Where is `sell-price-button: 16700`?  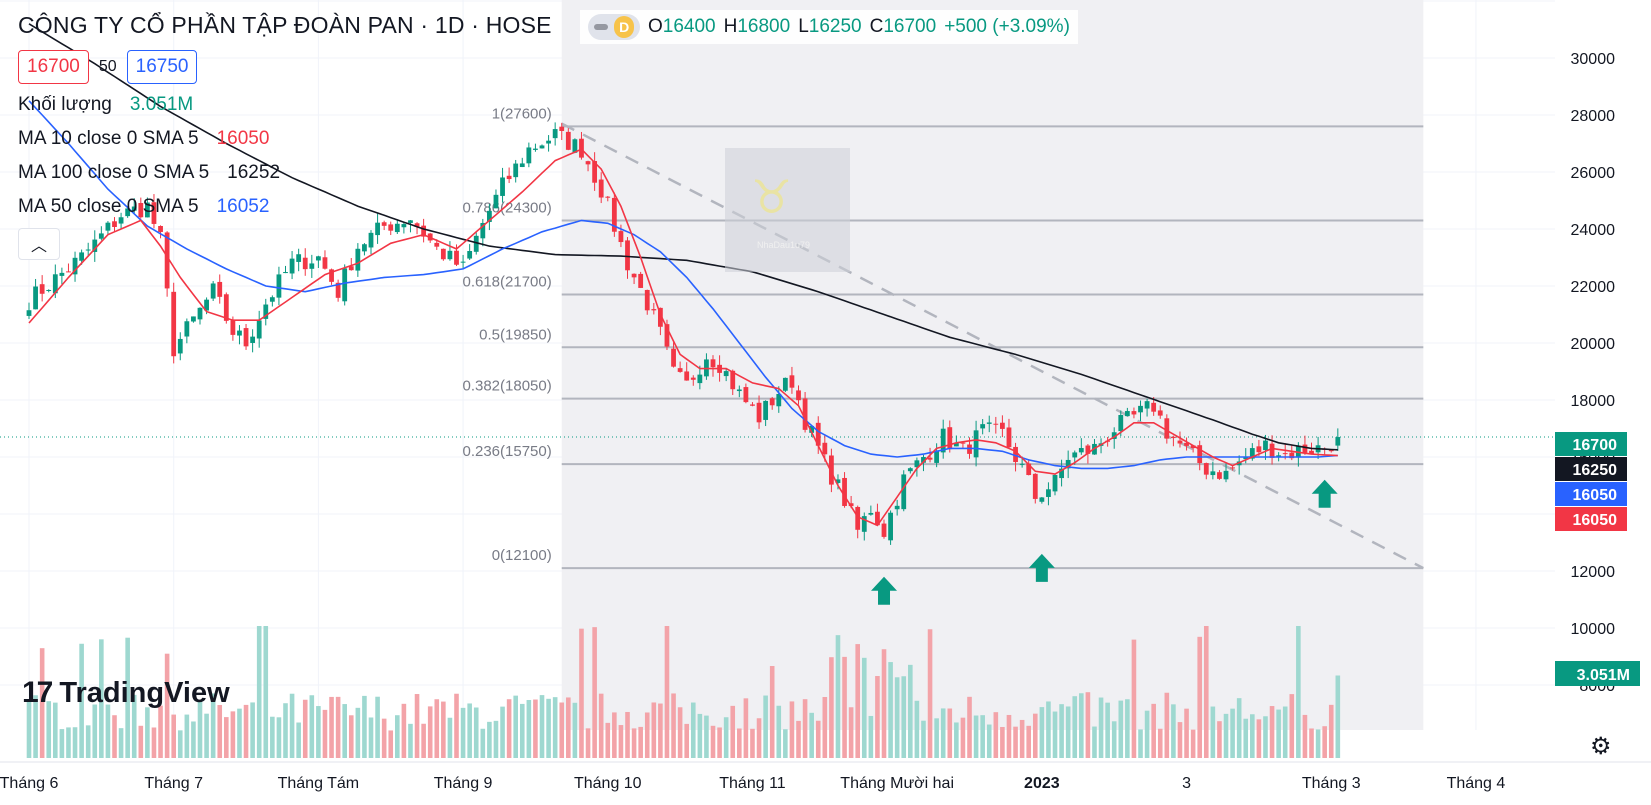
sell-price-button: 16700 is located at coordinates (53, 67).